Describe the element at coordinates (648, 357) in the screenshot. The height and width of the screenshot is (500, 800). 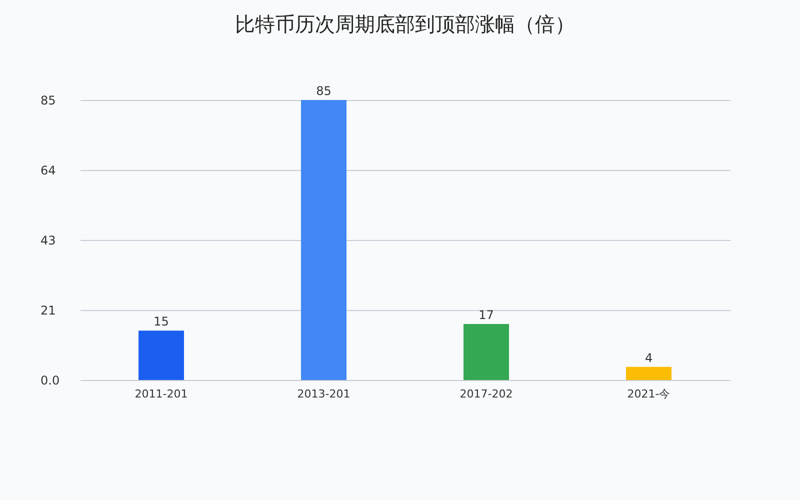
I see `data-label: 4` at that location.